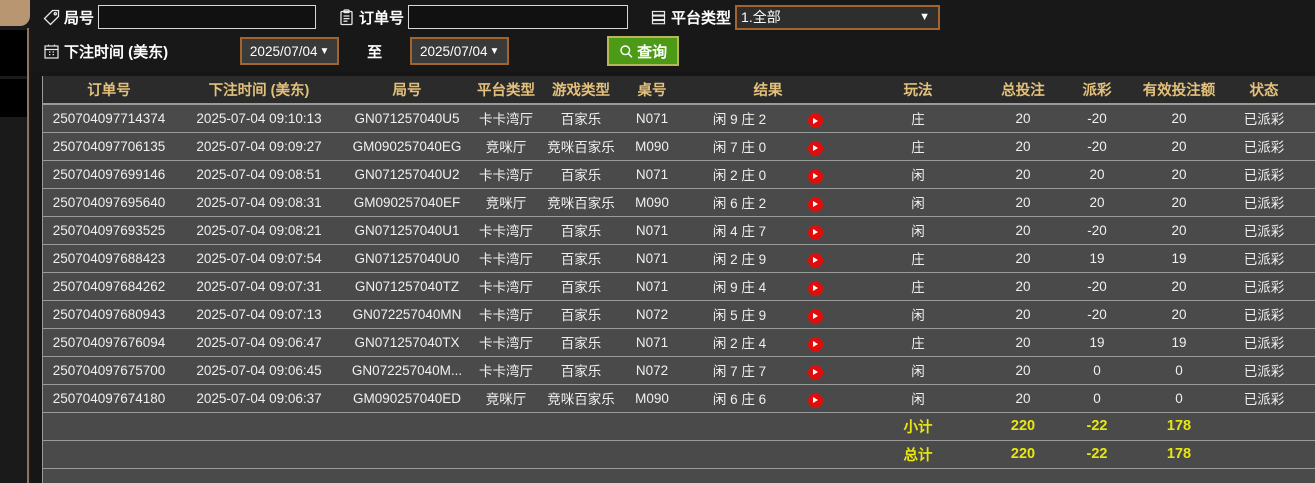  What do you see at coordinates (581, 90) in the screenshot?
I see `column-header-game-type: 游戏类型` at bounding box center [581, 90].